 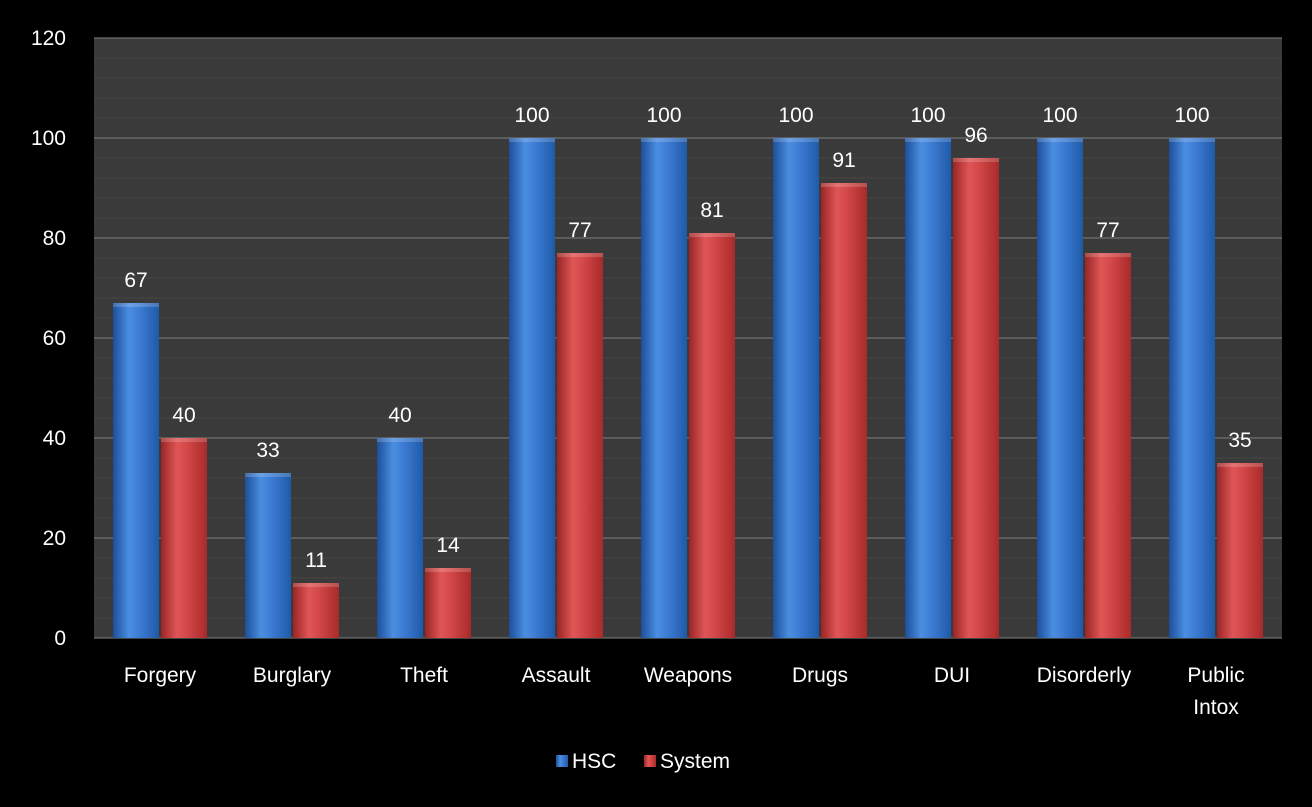 I want to click on x-tick-label: Burglary, so click(x=292, y=675).